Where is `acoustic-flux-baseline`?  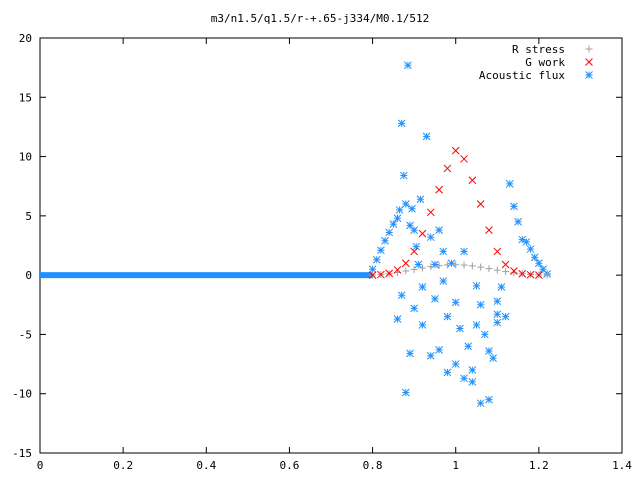 acoustic-flux-baseline is located at coordinates (206, 275).